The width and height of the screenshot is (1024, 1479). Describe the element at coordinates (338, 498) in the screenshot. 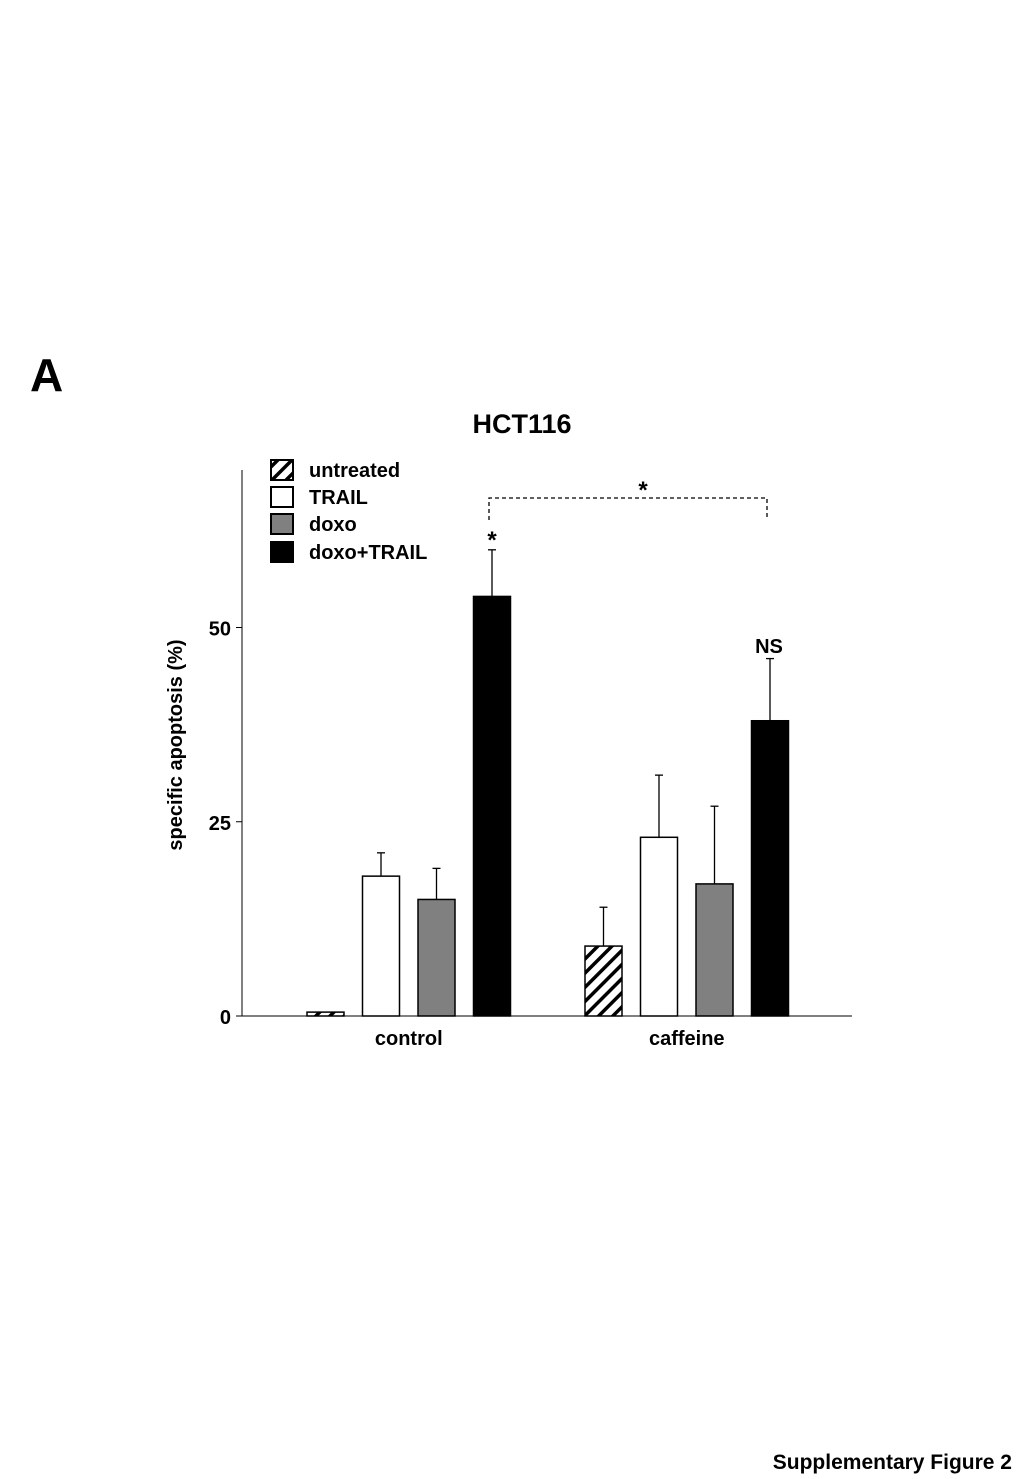

I see `legend-label-trail: TRAIL` at that location.